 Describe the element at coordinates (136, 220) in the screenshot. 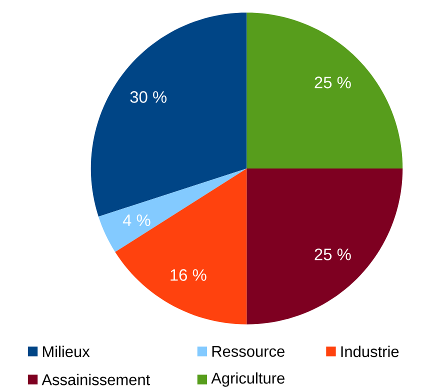

I see `data-label: 4 %` at that location.